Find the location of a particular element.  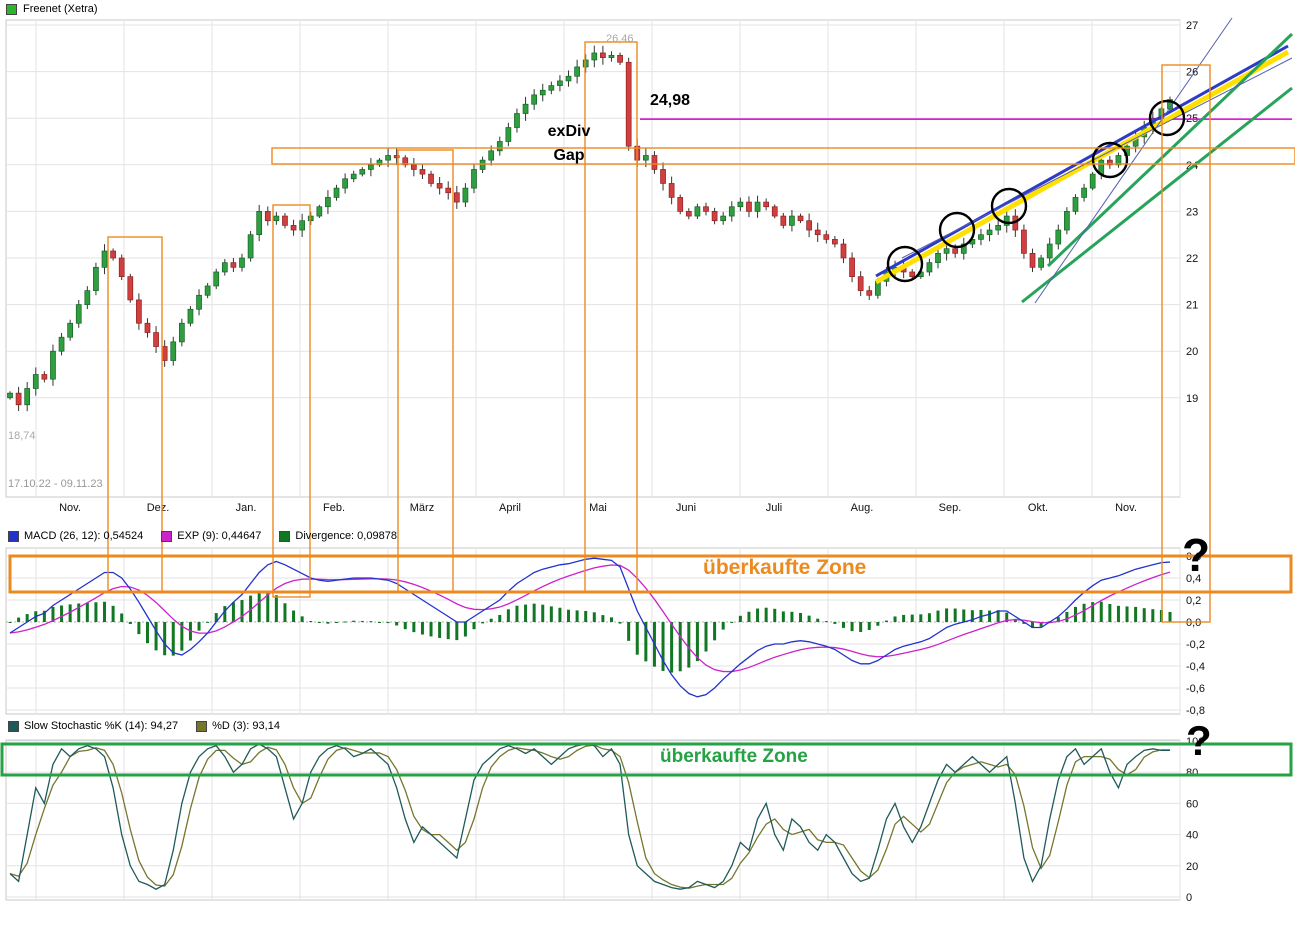

macd-signal-line is located at coordinates (590, 618).